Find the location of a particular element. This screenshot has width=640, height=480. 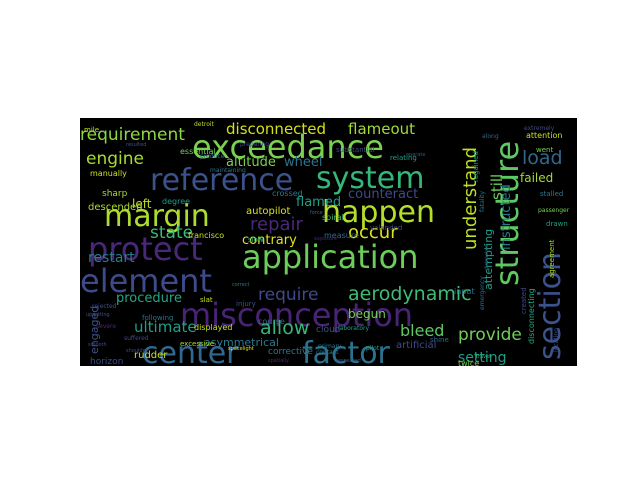

word-flamed: flamed is located at coordinates (318, 202).